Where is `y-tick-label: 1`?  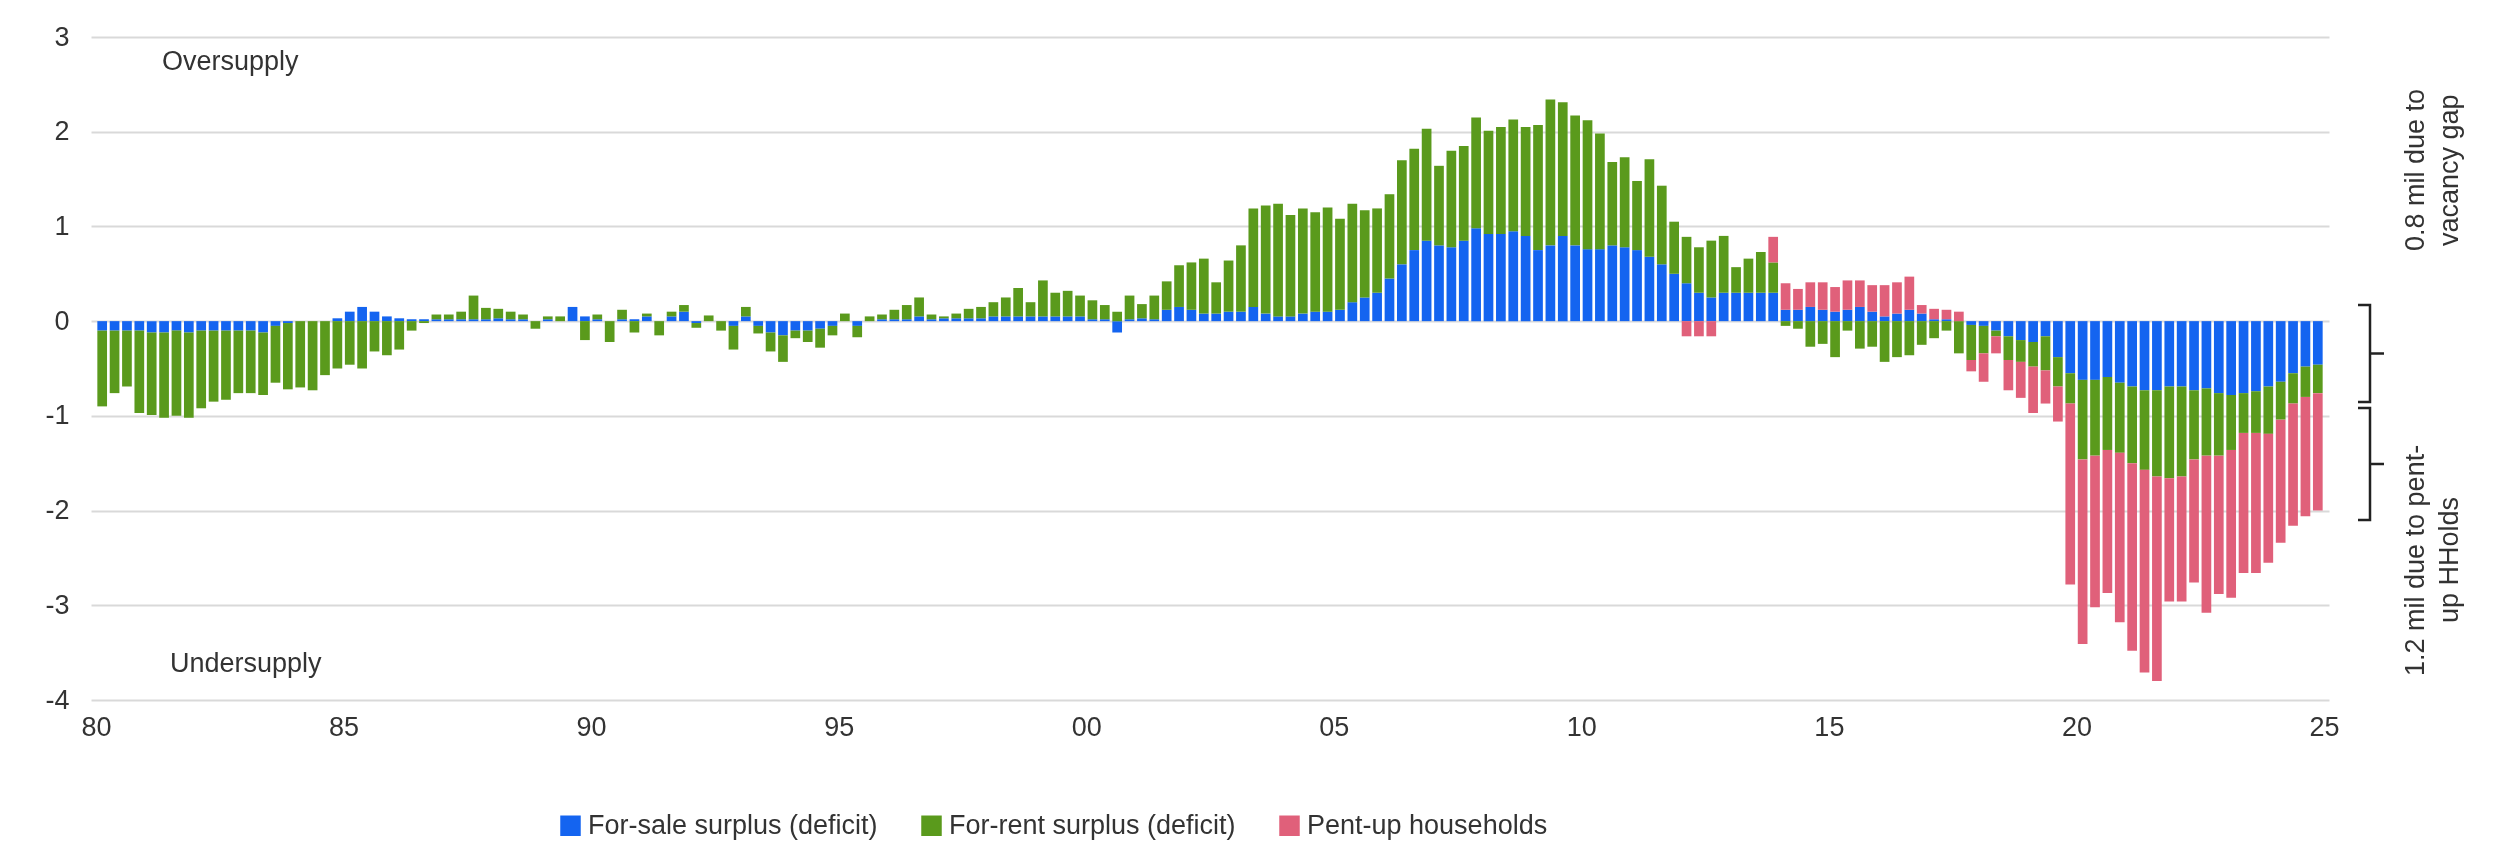 y-tick-label: 1 is located at coordinates (62, 225).